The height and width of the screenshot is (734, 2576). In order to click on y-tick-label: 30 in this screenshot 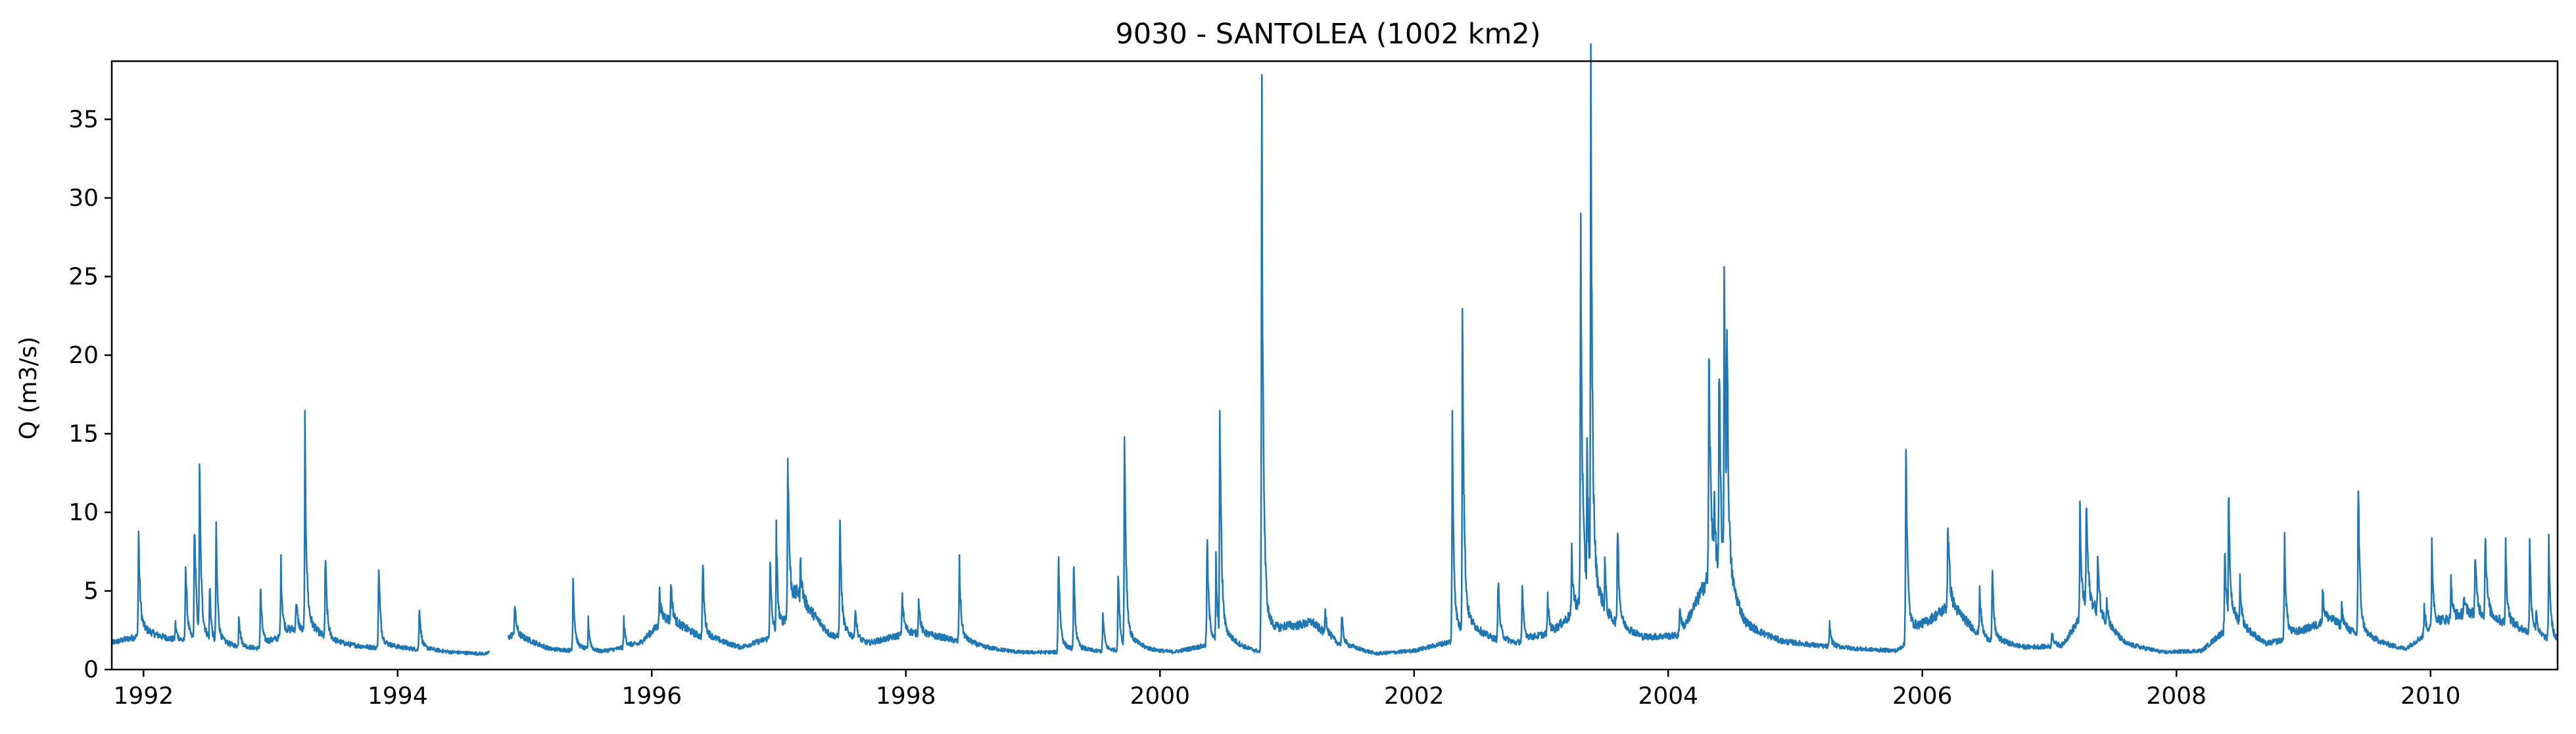, I will do `click(84, 198)`.